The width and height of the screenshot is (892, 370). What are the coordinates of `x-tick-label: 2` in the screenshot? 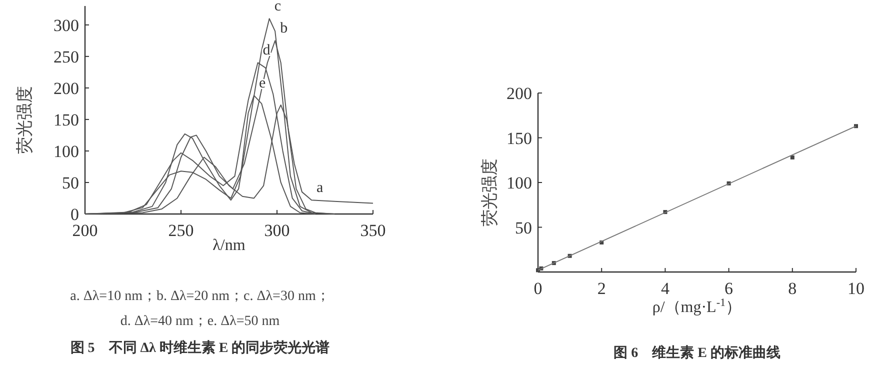 It's located at (601, 288).